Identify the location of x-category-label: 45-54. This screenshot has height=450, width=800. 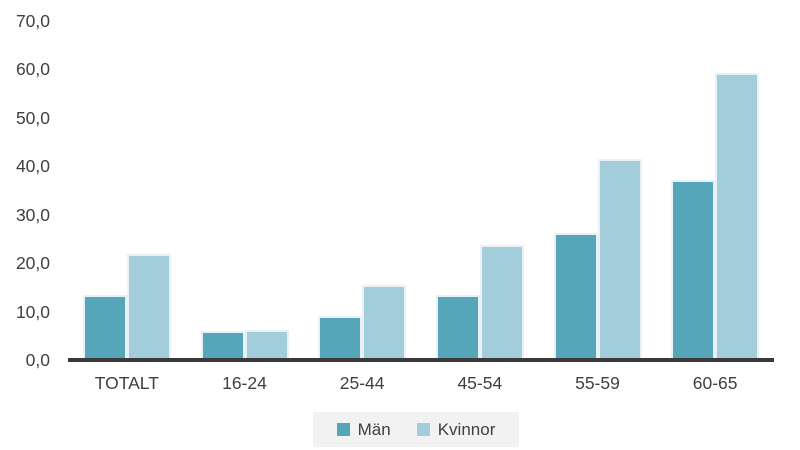
(480, 383).